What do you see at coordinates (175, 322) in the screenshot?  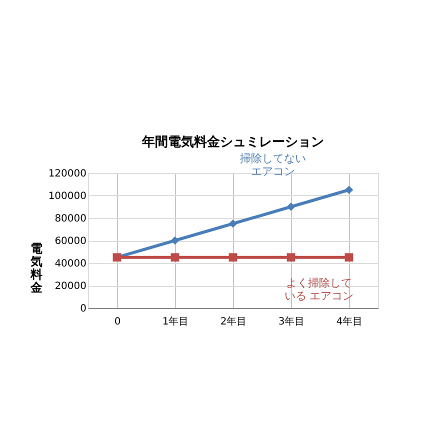 I see `x-tick-label: 1年目` at bounding box center [175, 322].